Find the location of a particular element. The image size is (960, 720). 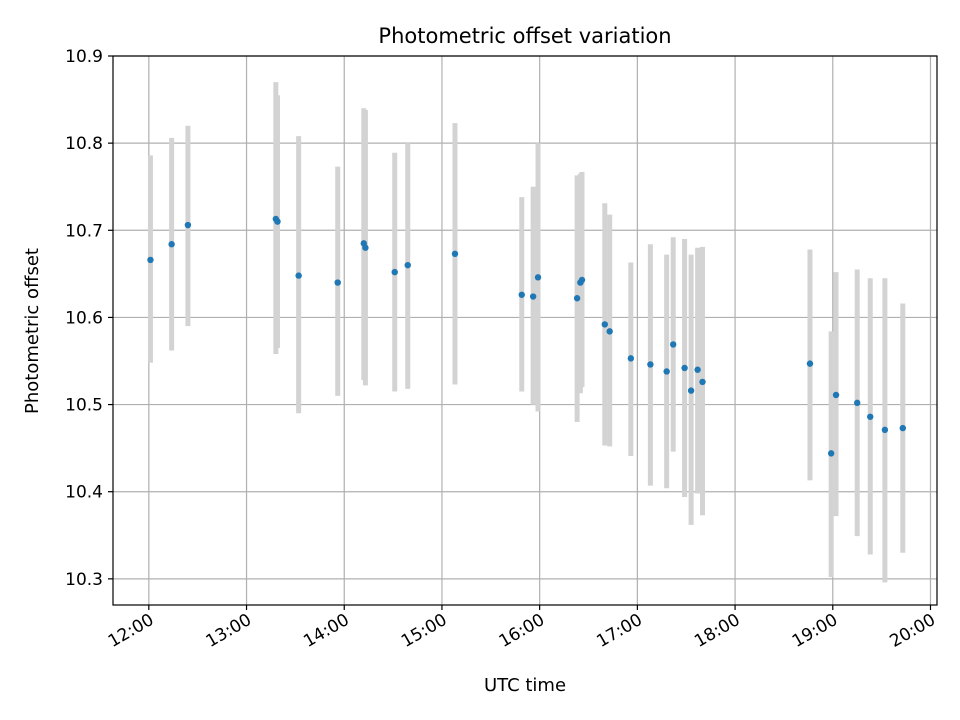

y-tick-label: 10.7 is located at coordinates (84, 231).